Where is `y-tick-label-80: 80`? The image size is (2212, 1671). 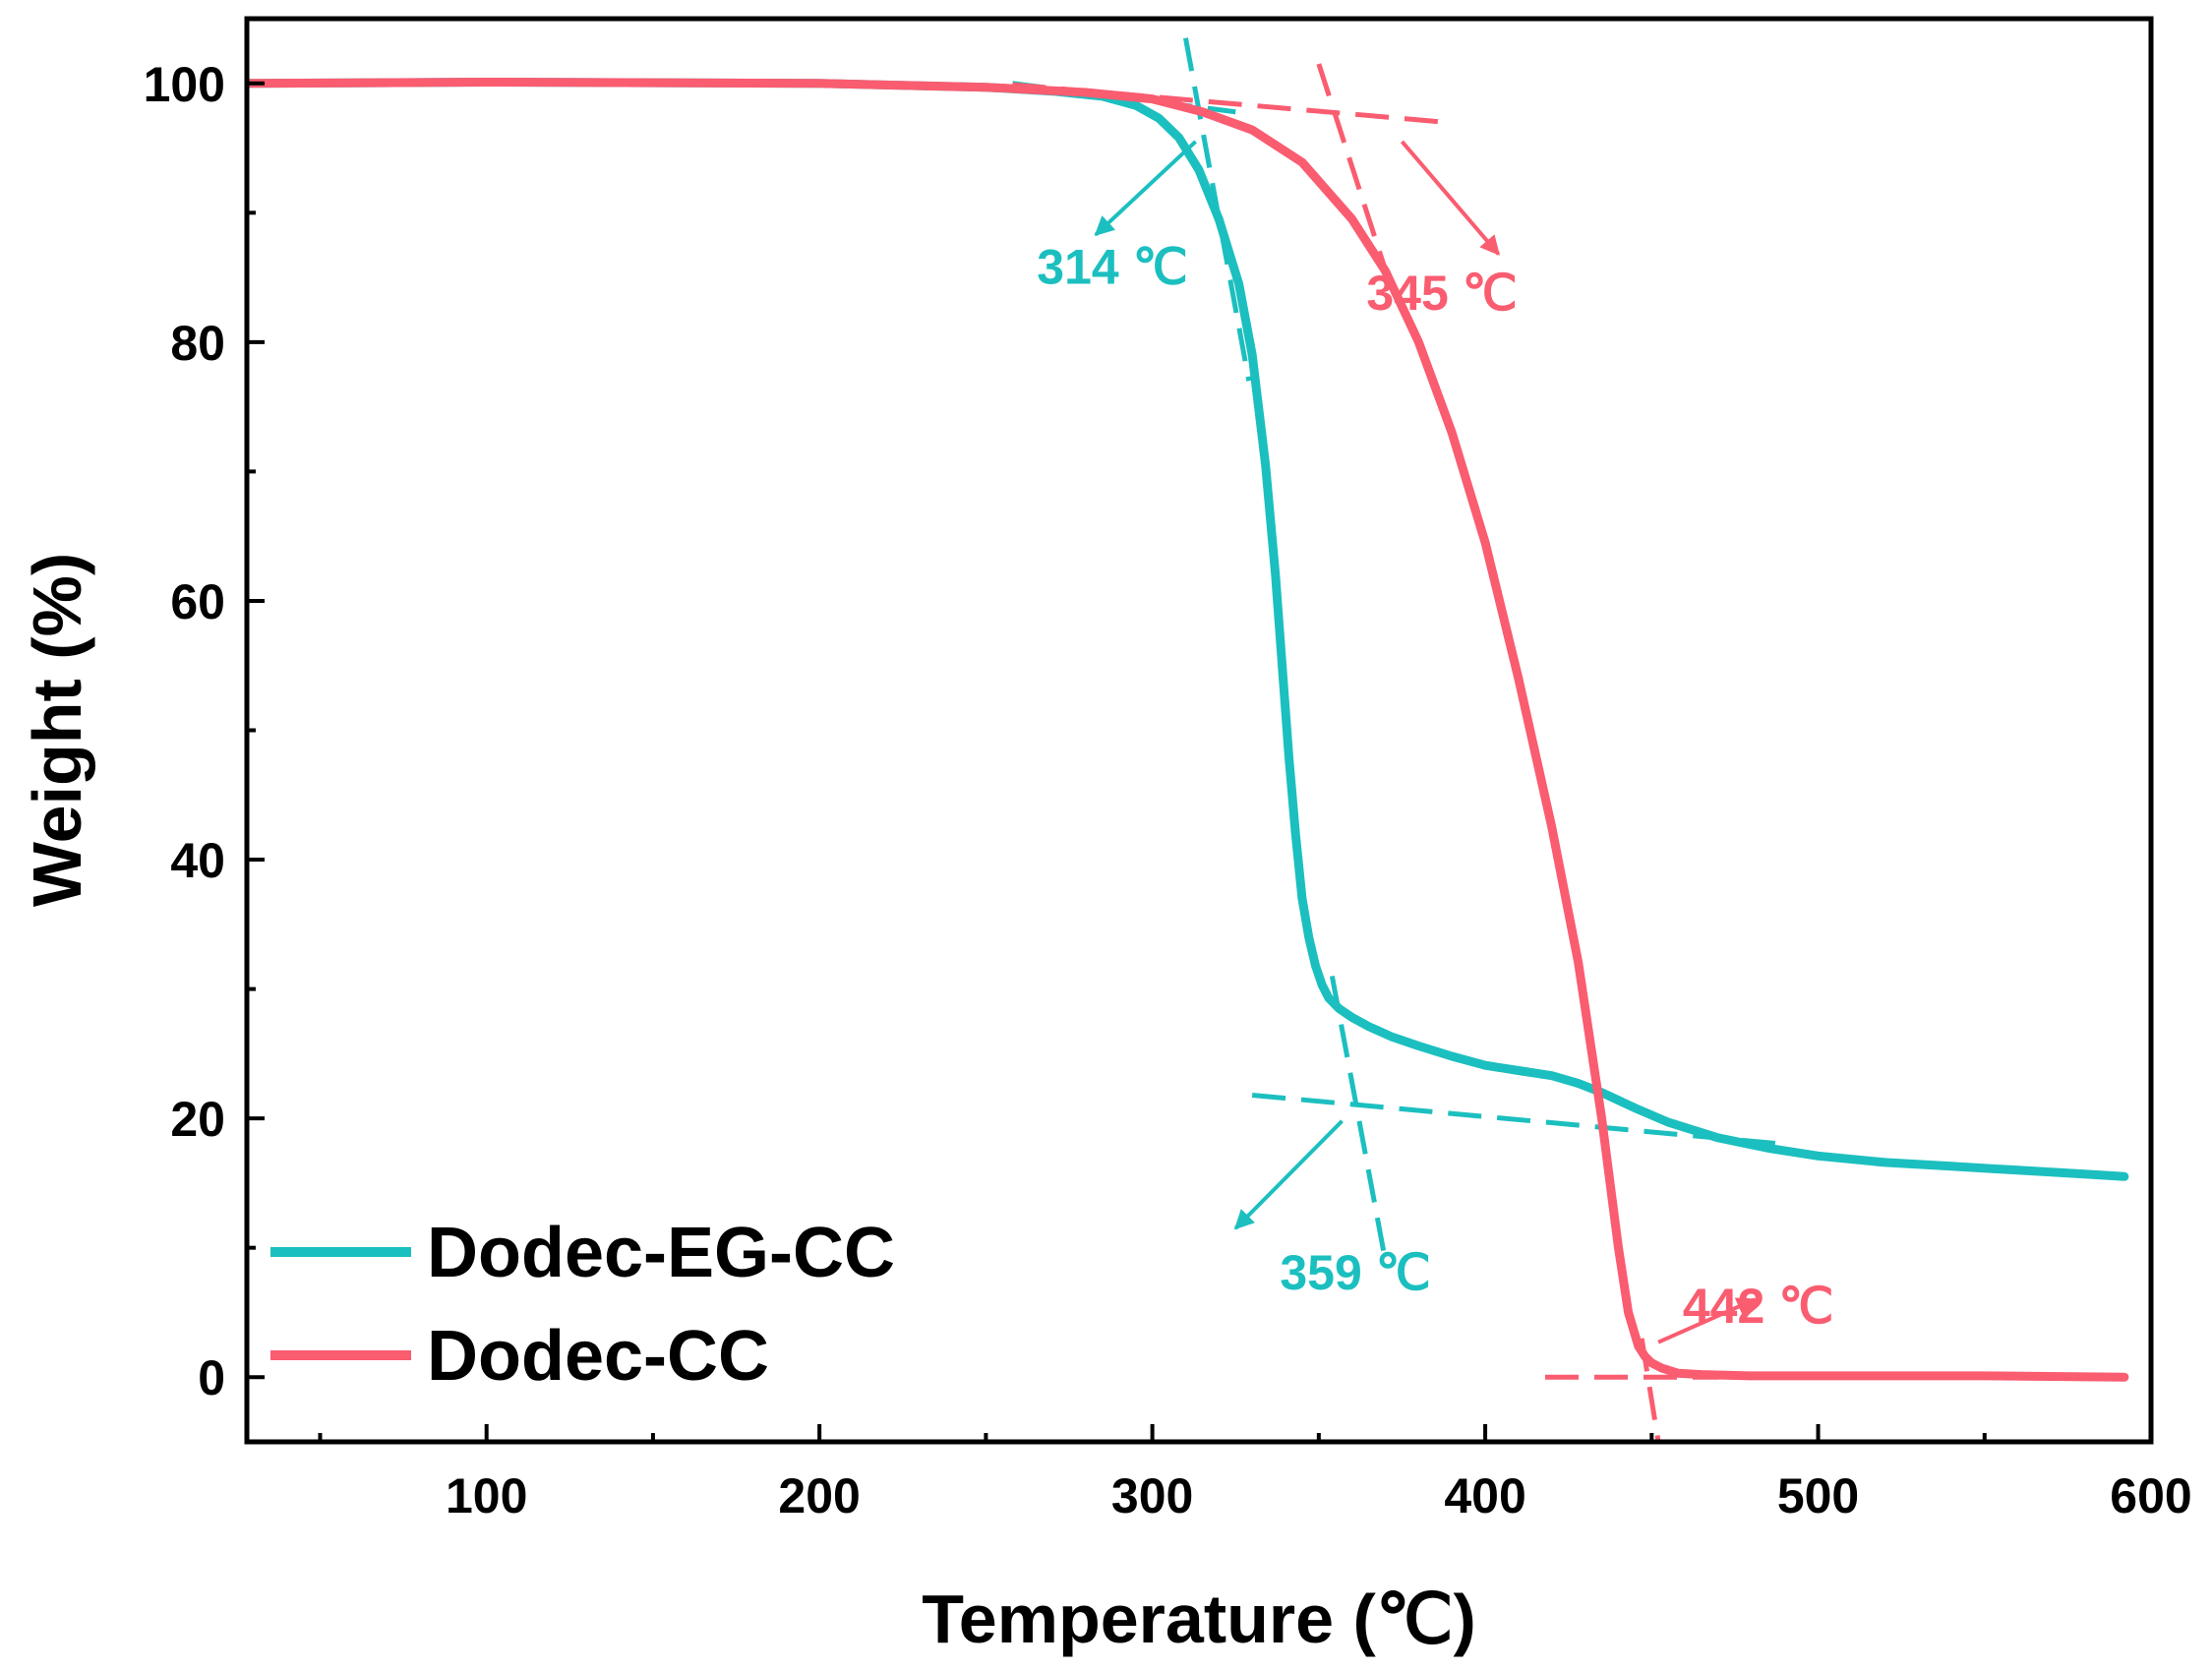 y-tick-label-80: 80 is located at coordinates (197, 343).